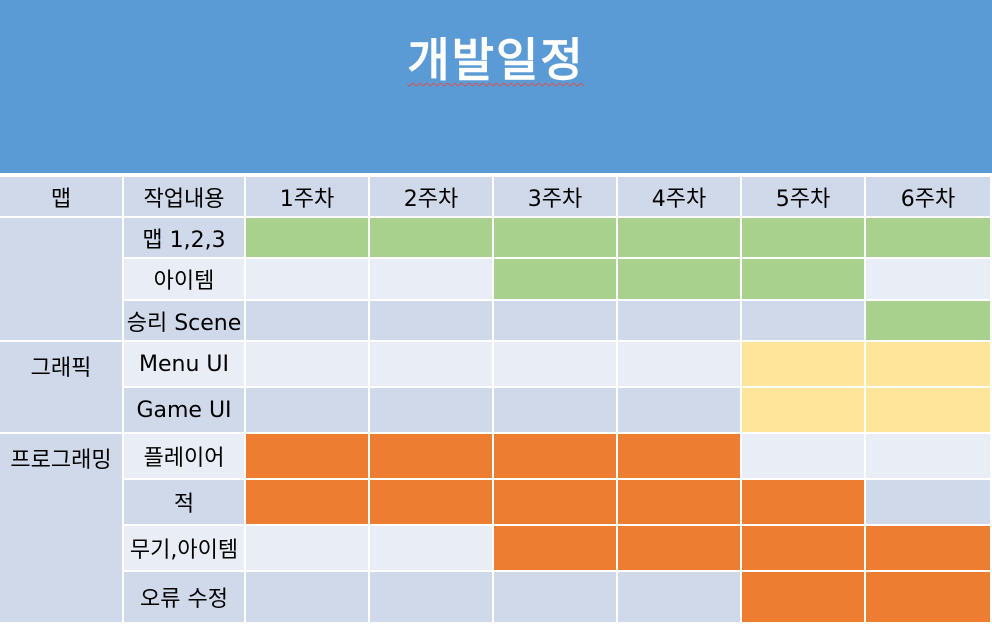 The height and width of the screenshot is (624, 992). I want to click on task-label: 적, so click(185, 503).